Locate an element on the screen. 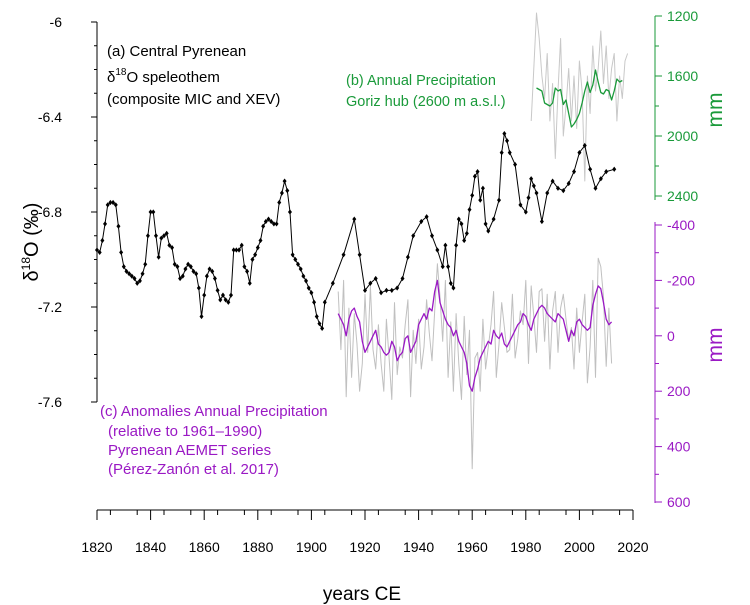 The image size is (750, 605). x-tick-label: 2020 is located at coordinates (632, 547).